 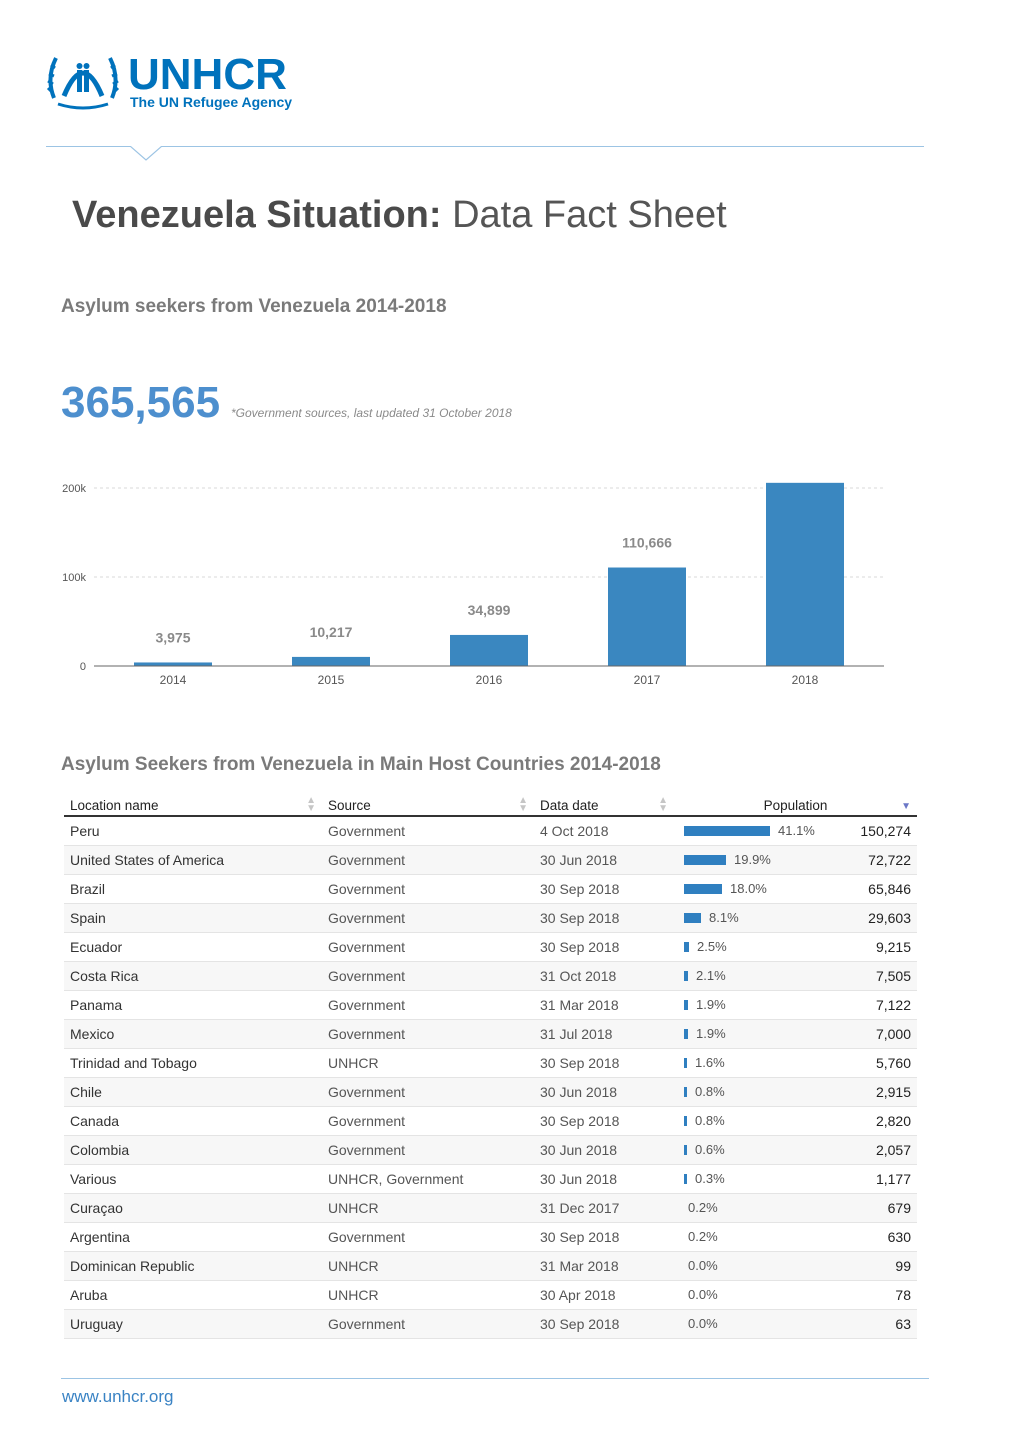 I want to click on page-title: Venezuela Situation: Data Fact Sheet, so click(x=399, y=215).